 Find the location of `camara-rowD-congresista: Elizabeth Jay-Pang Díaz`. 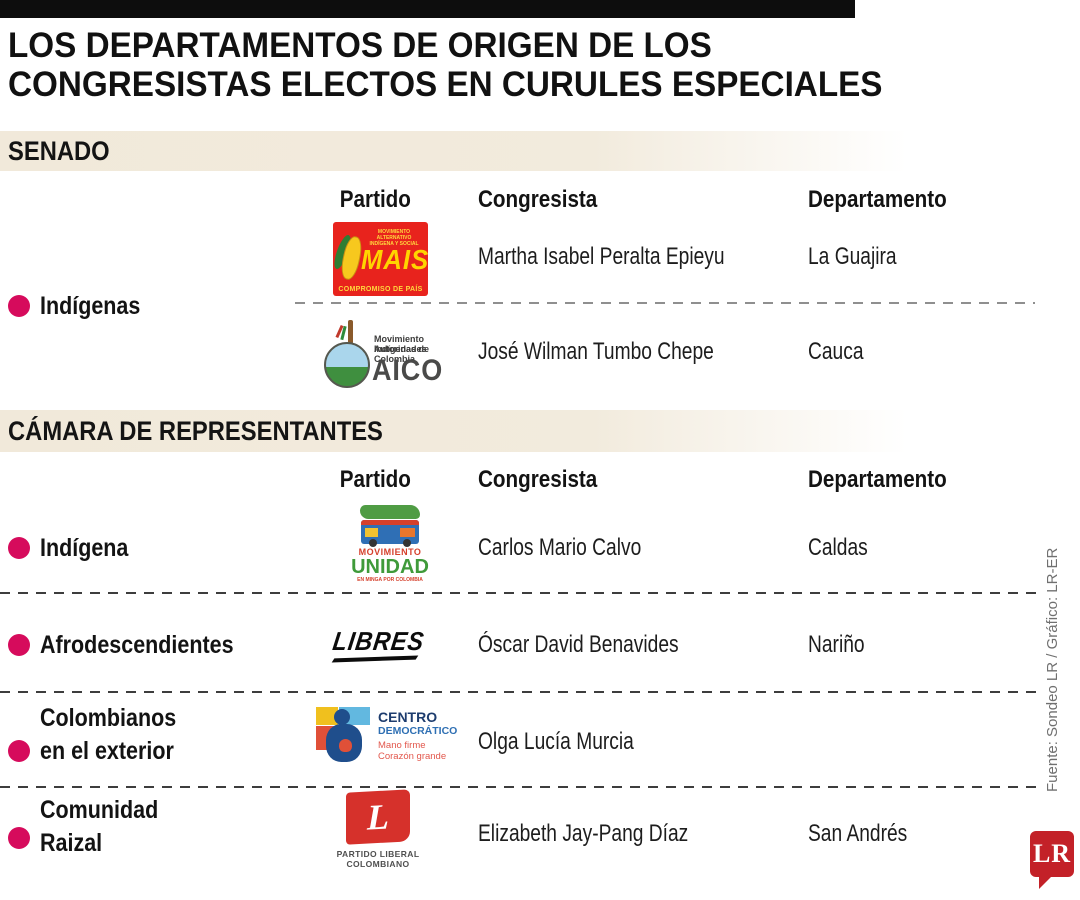

camara-rowD-congresista: Elizabeth Jay-Pang Díaz is located at coordinates (583, 833).